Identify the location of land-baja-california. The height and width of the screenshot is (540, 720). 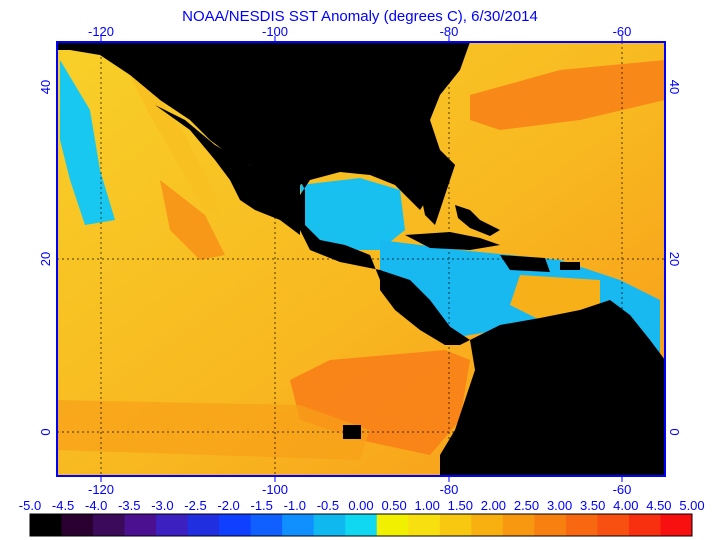
(175, 145).